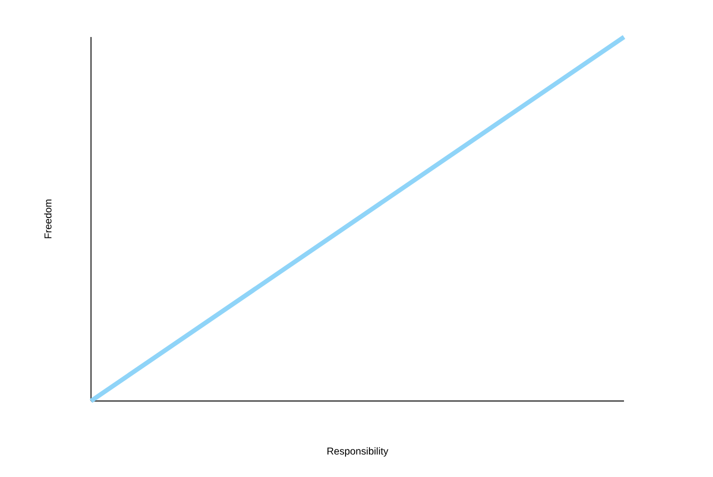  What do you see at coordinates (48, 219) in the screenshot?
I see `y-axis-title: Freedom` at bounding box center [48, 219].